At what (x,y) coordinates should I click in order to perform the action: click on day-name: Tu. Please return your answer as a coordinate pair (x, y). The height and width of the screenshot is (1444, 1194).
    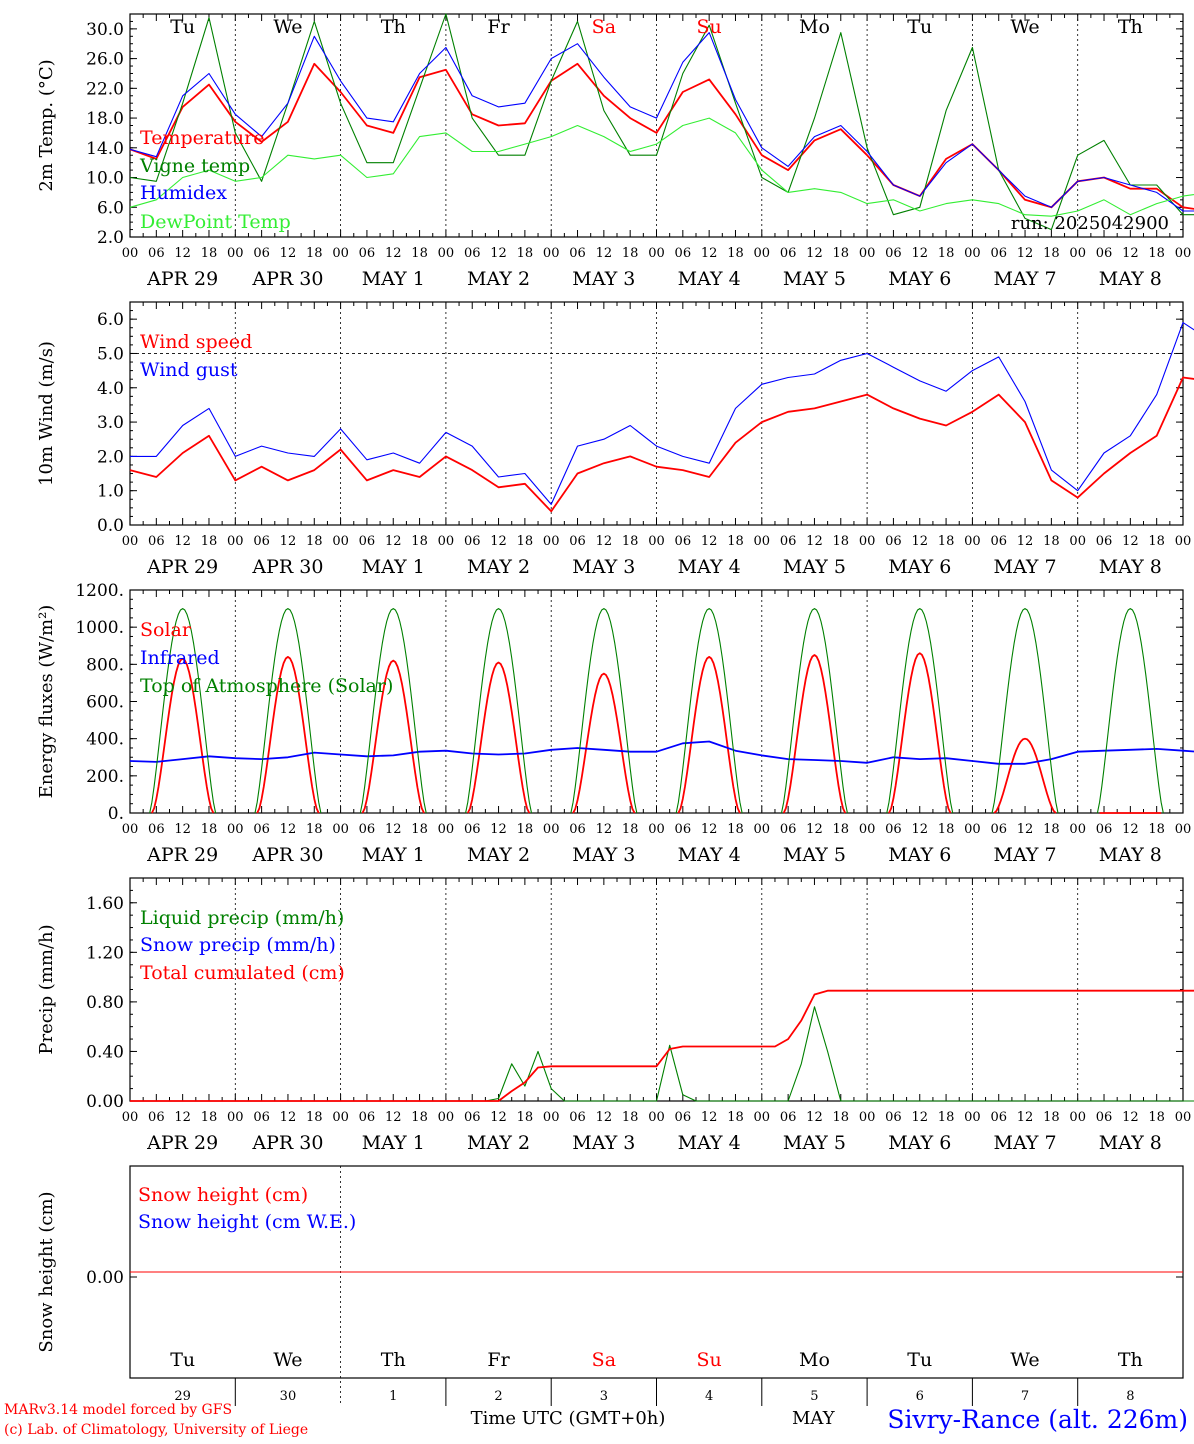
    Looking at the image, I should click on (182, 27).